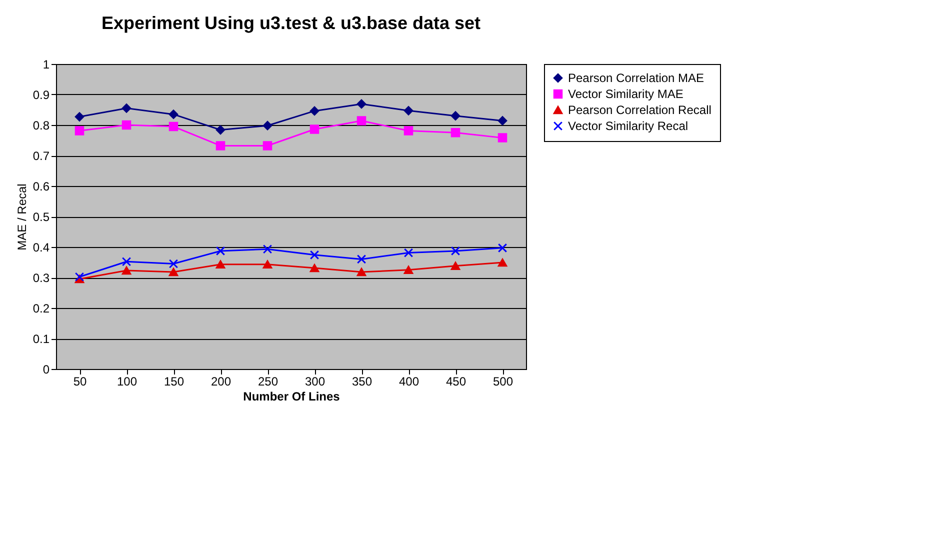 This screenshot has width=932, height=540. What do you see at coordinates (503, 381) in the screenshot?
I see `x-tick-label: 500` at bounding box center [503, 381].